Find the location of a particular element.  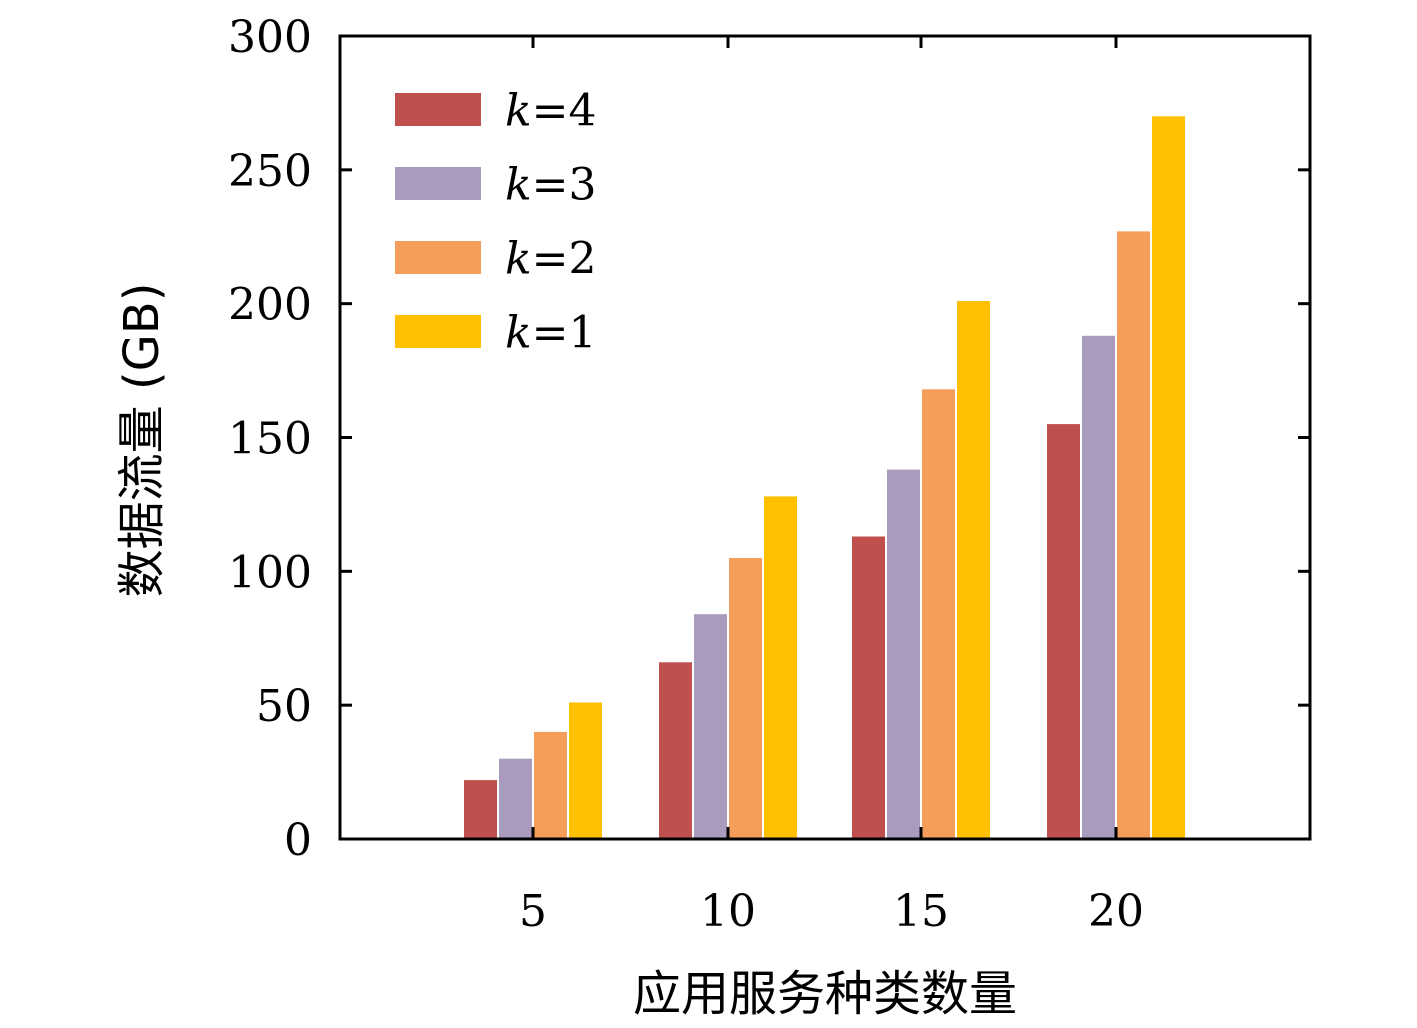

x-tick-label: 5 is located at coordinates (533, 911).